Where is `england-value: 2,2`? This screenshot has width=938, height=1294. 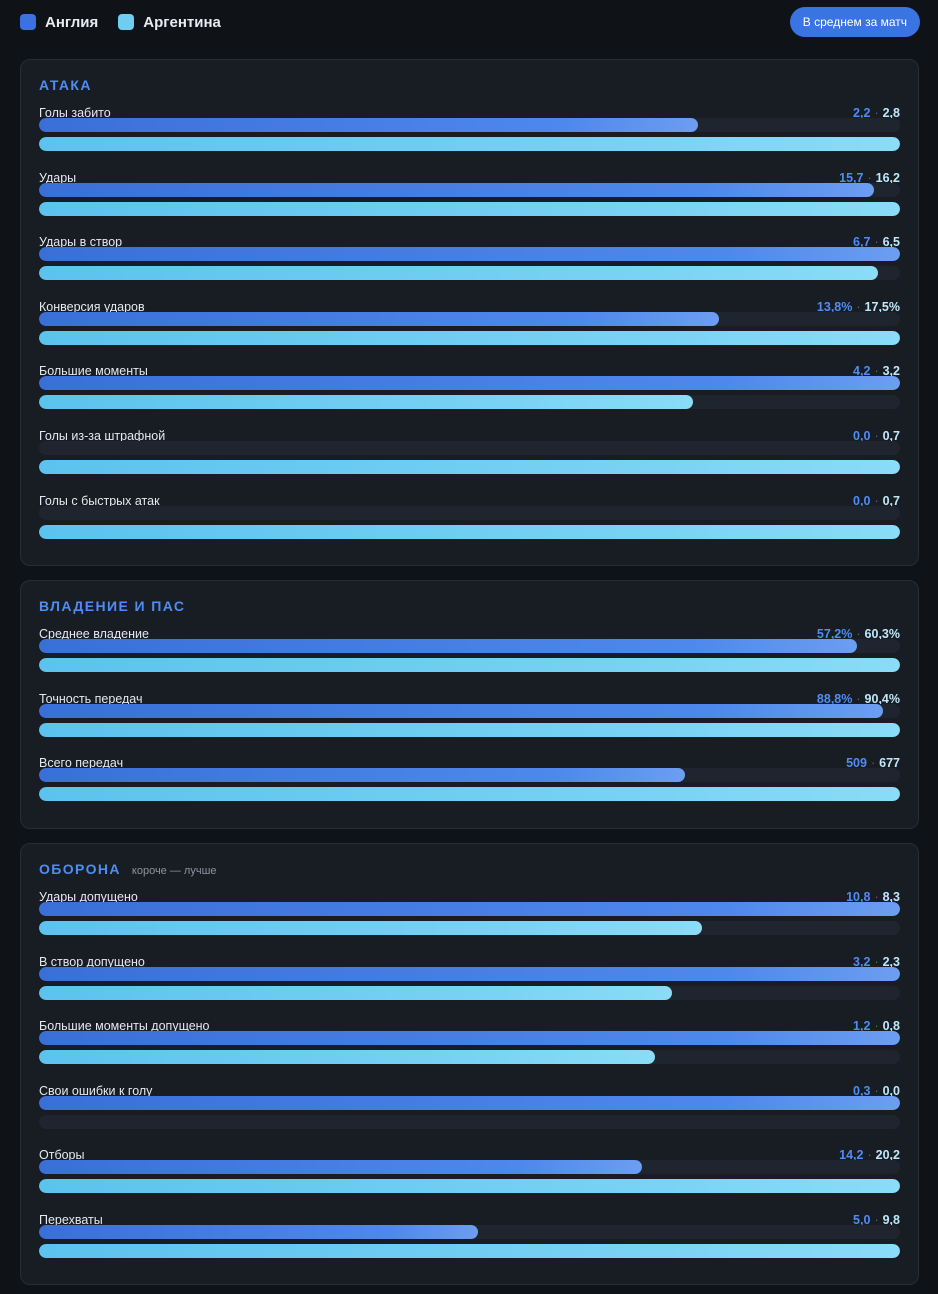
england-value: 2,2 is located at coordinates (862, 113).